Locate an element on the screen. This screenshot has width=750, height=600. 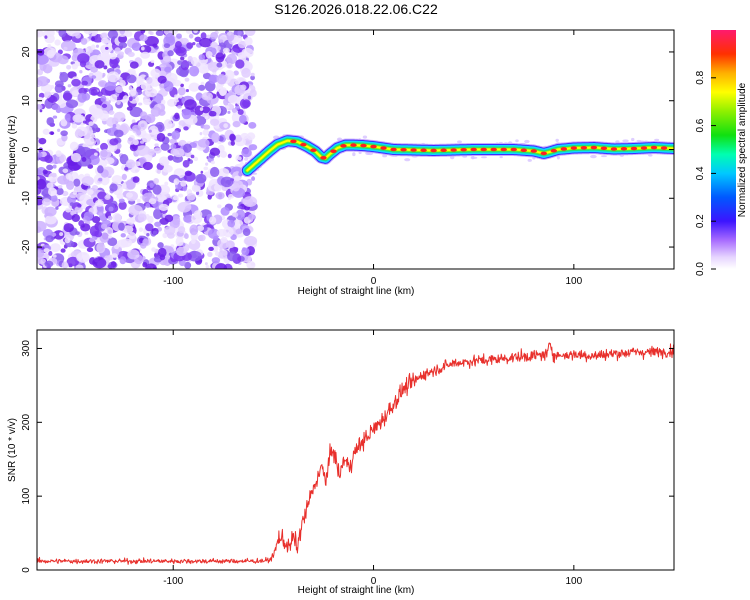
colorbar-tick-label: 0.2 is located at coordinates (700, 221).